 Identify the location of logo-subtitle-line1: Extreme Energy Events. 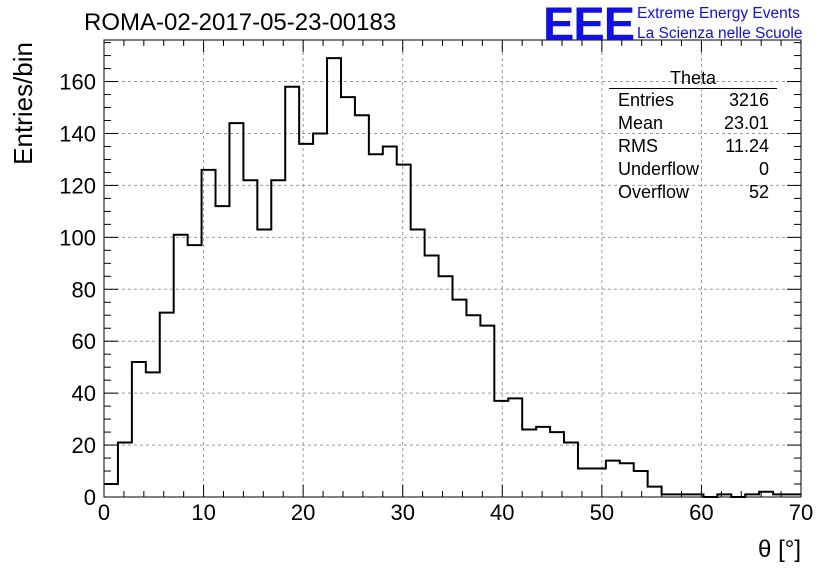
(718, 13).